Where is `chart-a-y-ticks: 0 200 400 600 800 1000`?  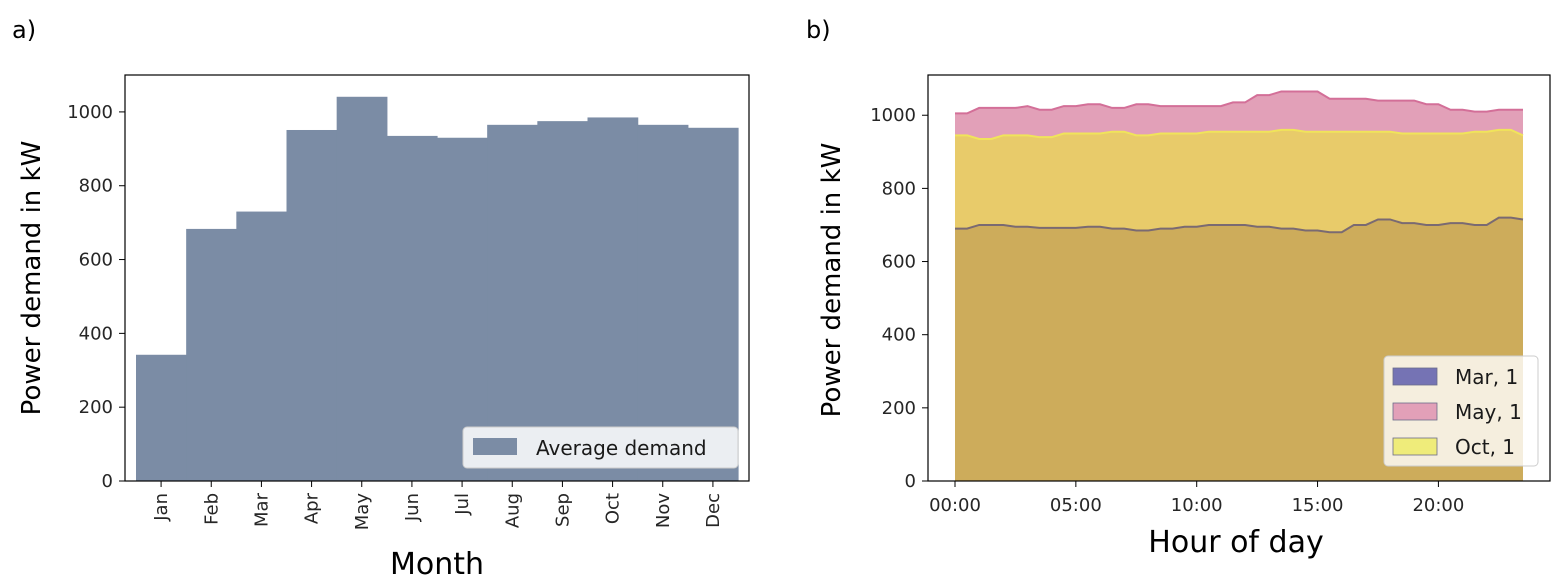
chart-a-y-ticks: 0 200 400 600 800 1000 is located at coordinates (96, 297).